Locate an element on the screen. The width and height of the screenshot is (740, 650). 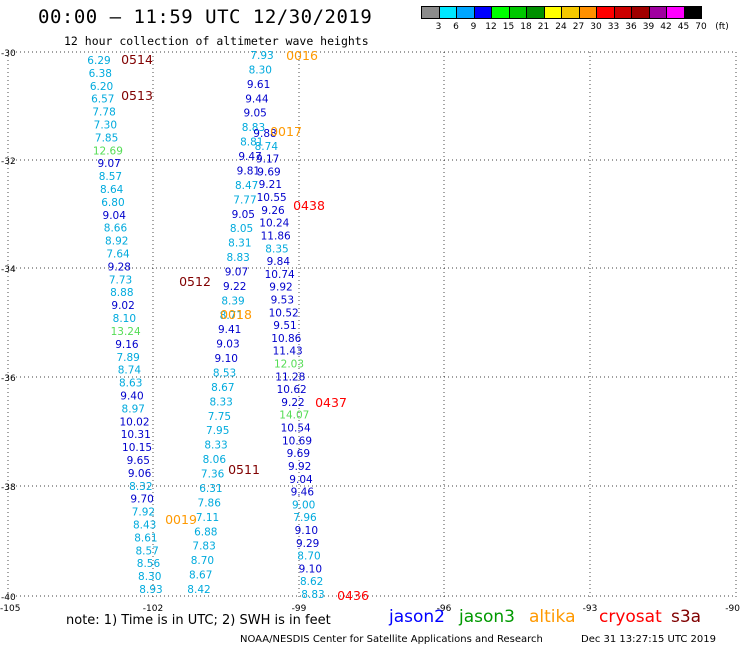
wave-height-value: 9.47 is located at coordinates (249, 157).